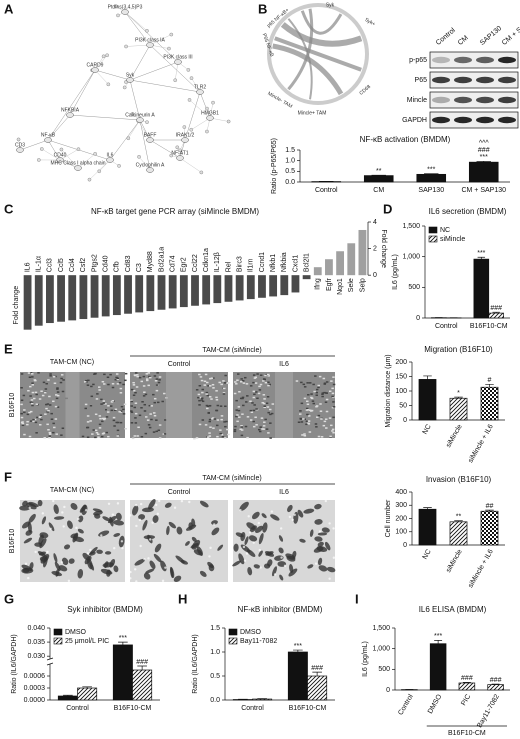 The width and height of the screenshot is (520, 739). I want to click on image-group-label: TAM-CM (siMincle), so click(231, 350).